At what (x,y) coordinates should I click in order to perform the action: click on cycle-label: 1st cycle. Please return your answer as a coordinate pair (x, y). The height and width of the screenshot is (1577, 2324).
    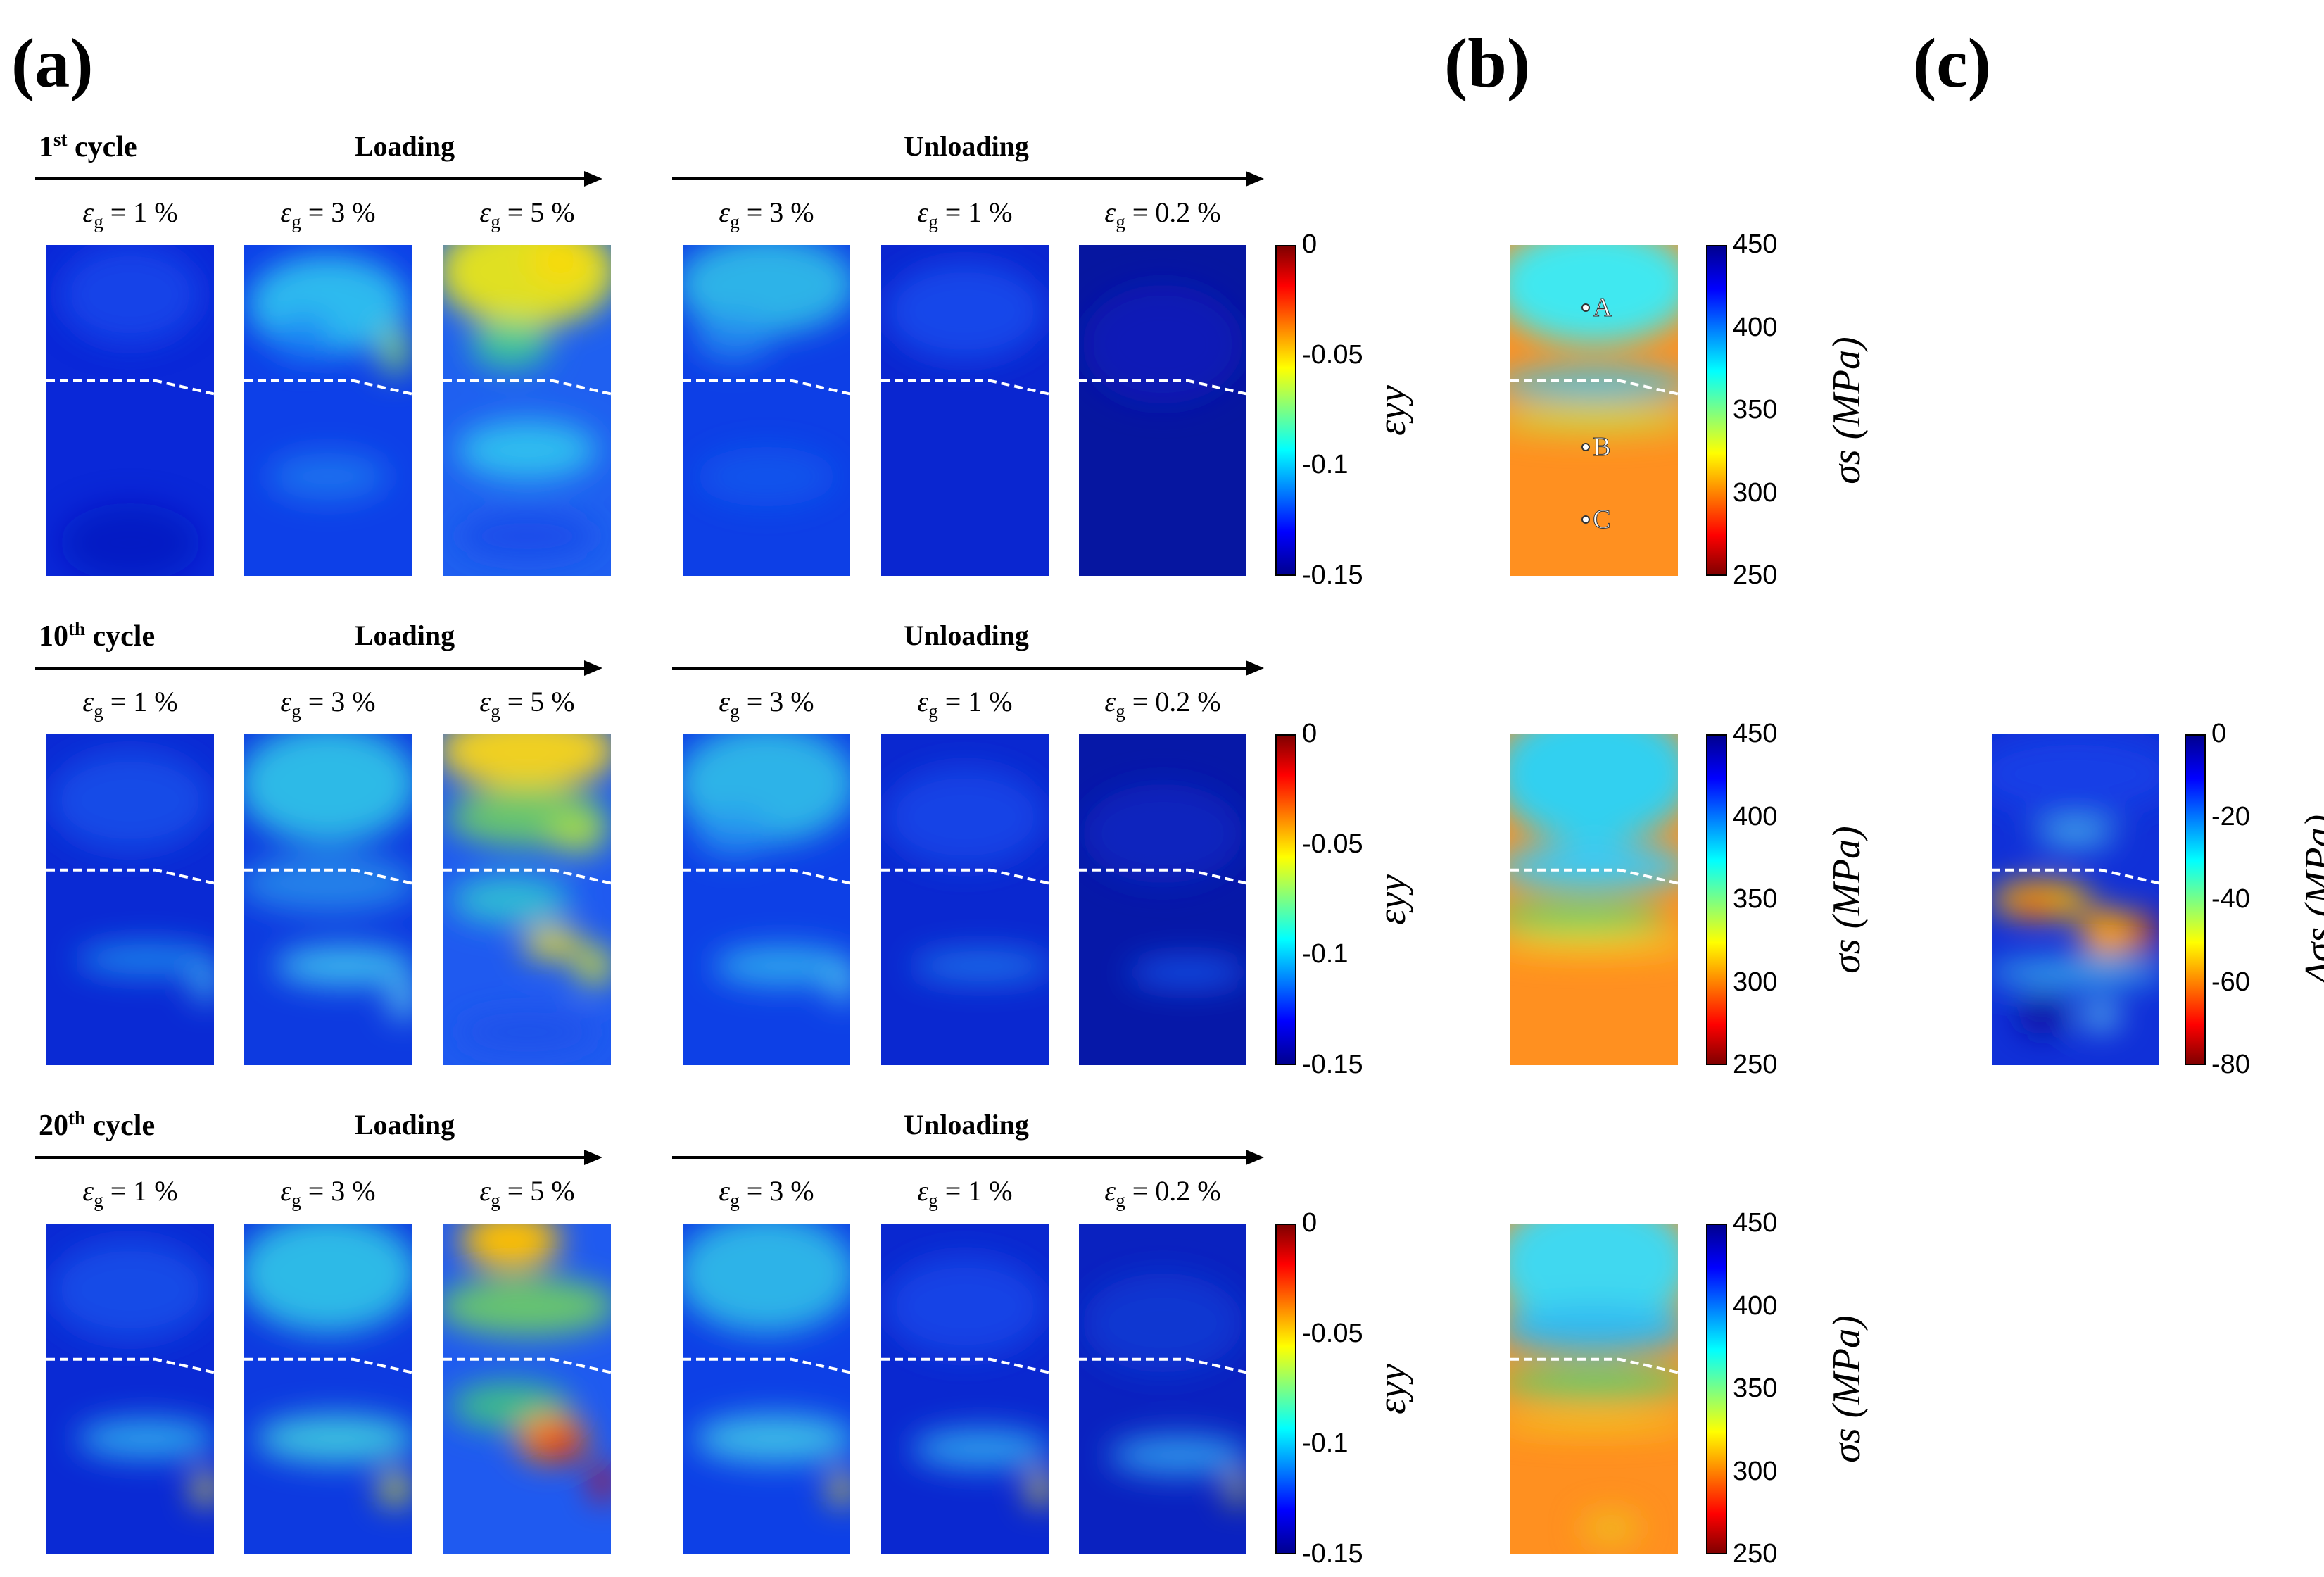
    Looking at the image, I should click on (88, 146).